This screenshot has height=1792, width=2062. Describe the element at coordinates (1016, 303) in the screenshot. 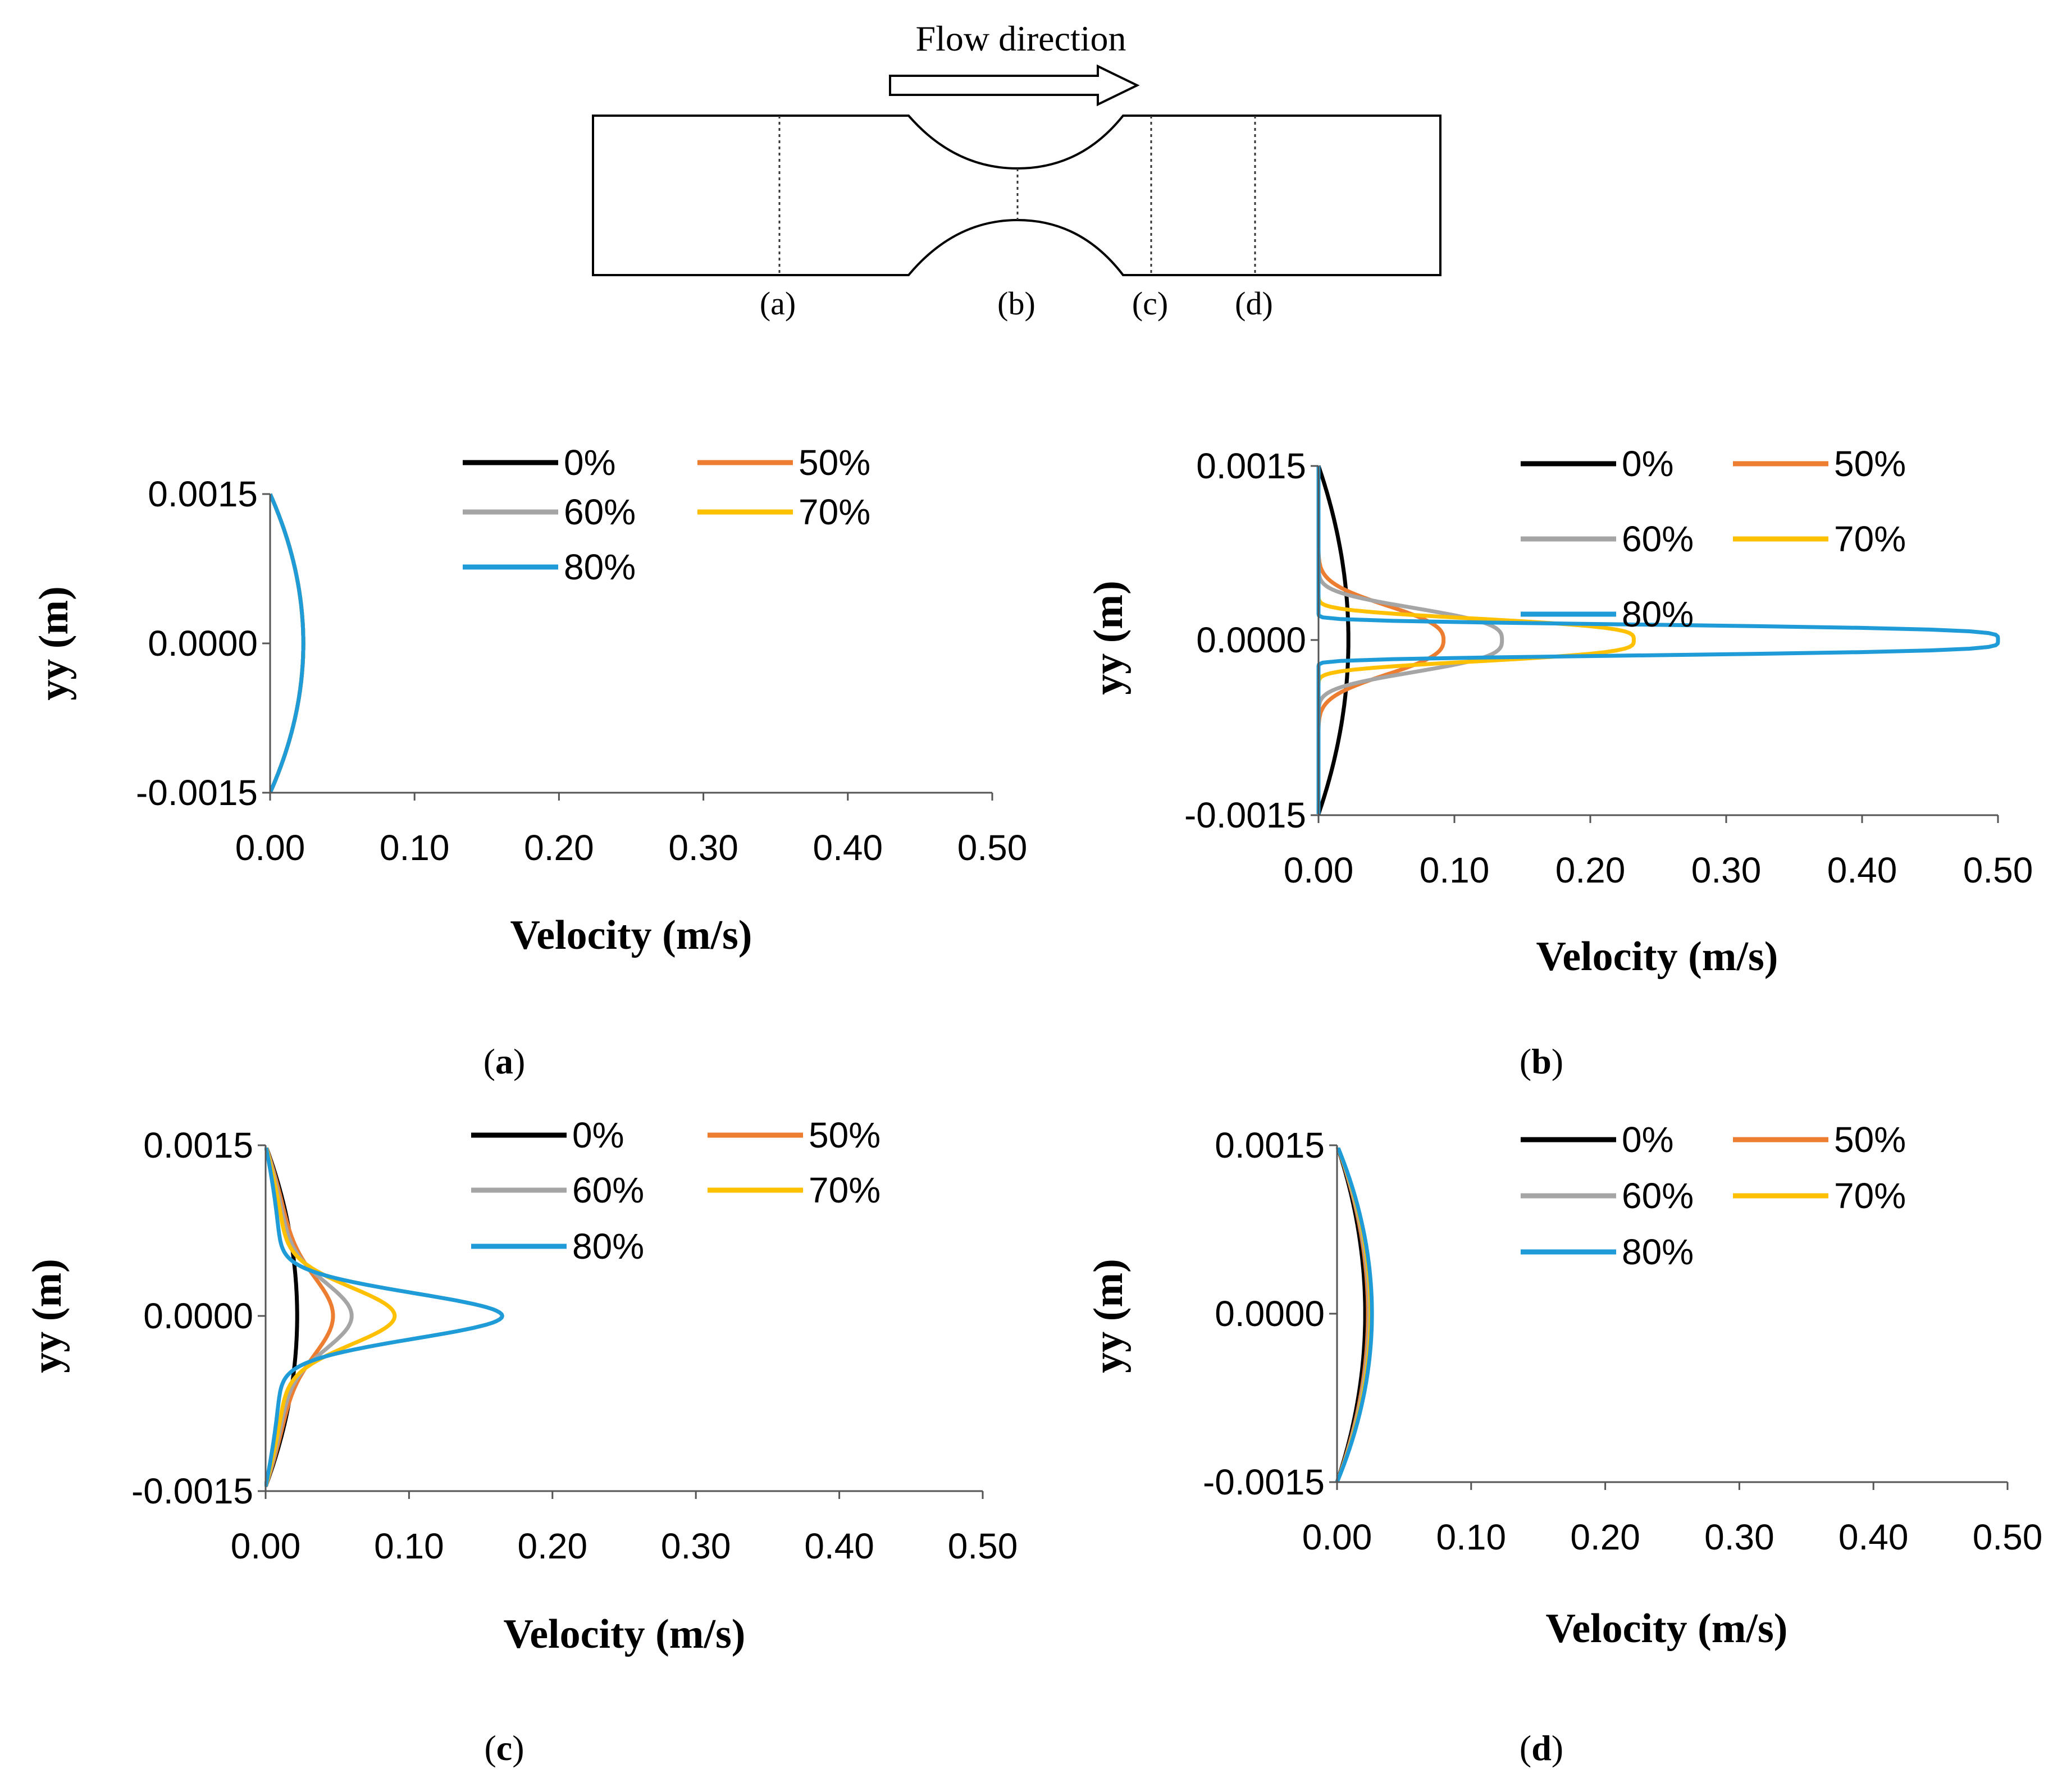

I see `section-label-b: (b)` at that location.